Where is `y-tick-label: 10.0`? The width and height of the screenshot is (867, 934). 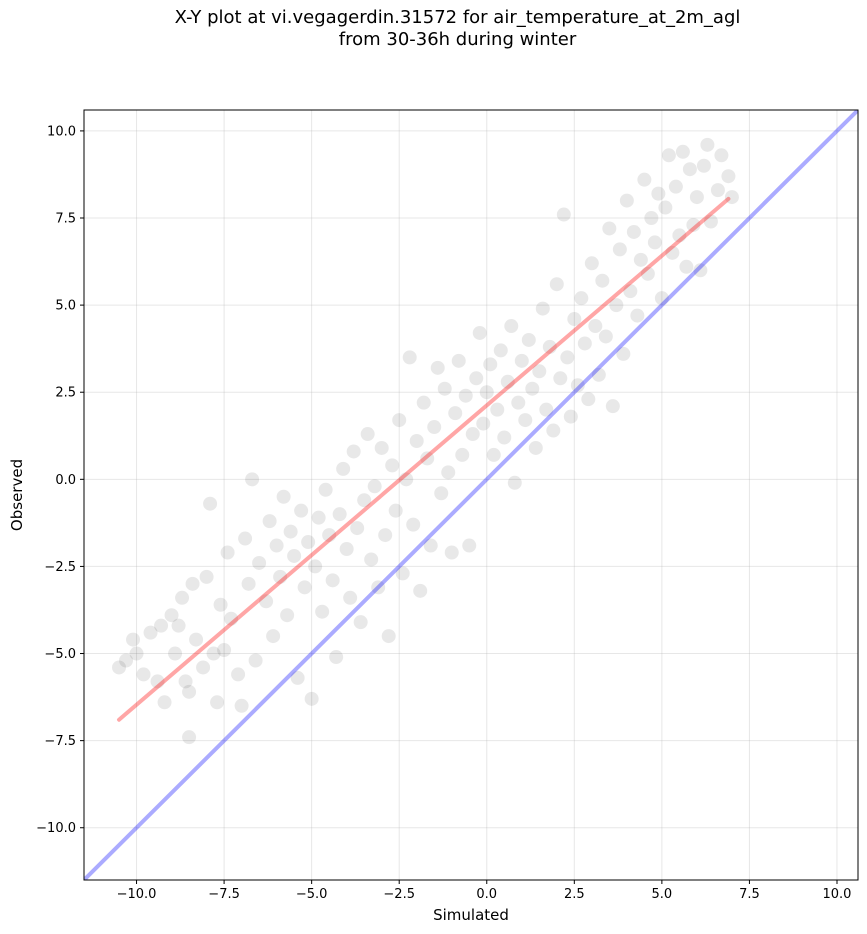
y-tick-label: 10.0 is located at coordinates (61, 131).